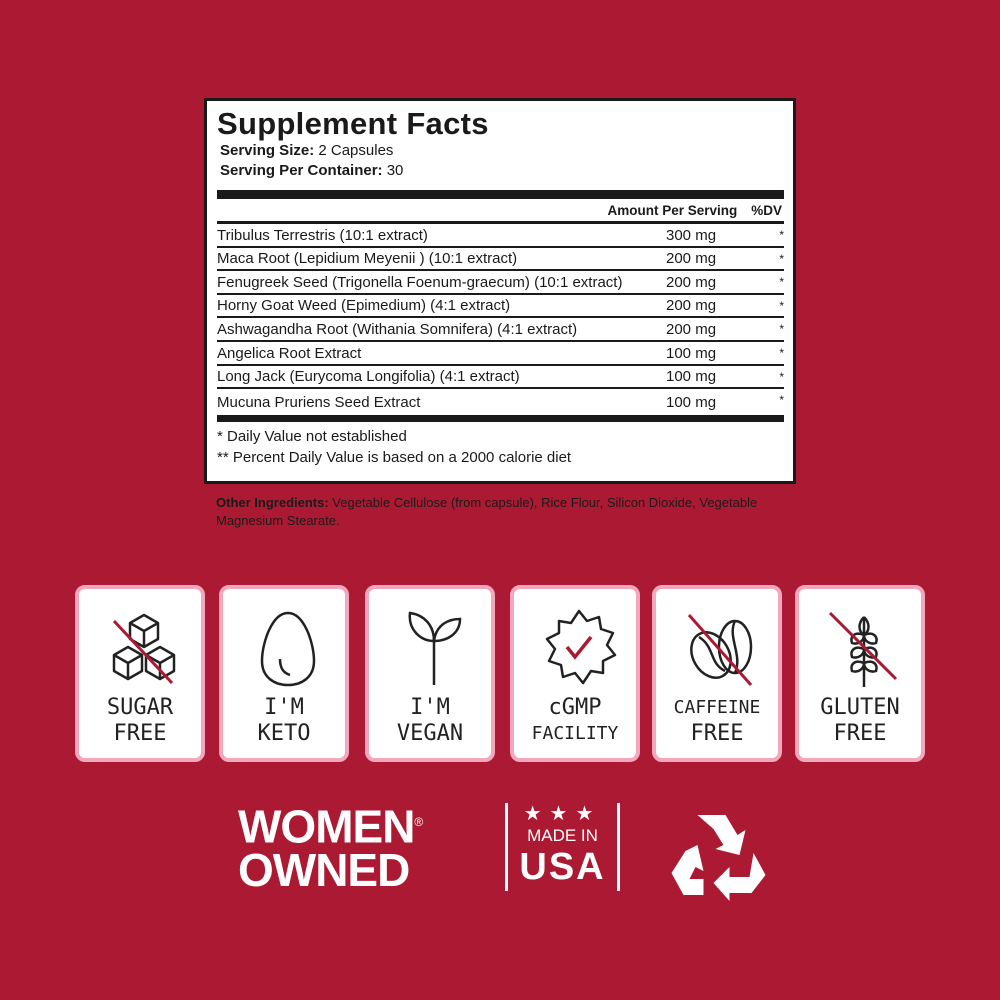 This screenshot has height=1000, width=1000. I want to click on badge-label: SUGAR FREE, so click(140, 721).